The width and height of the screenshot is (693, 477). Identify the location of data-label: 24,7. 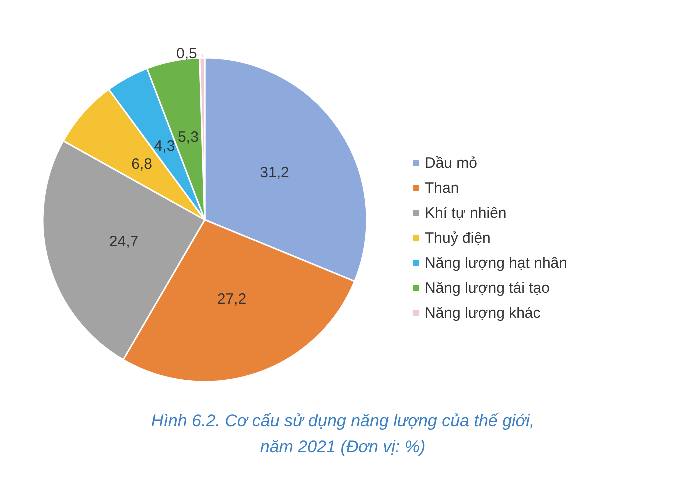
(124, 242).